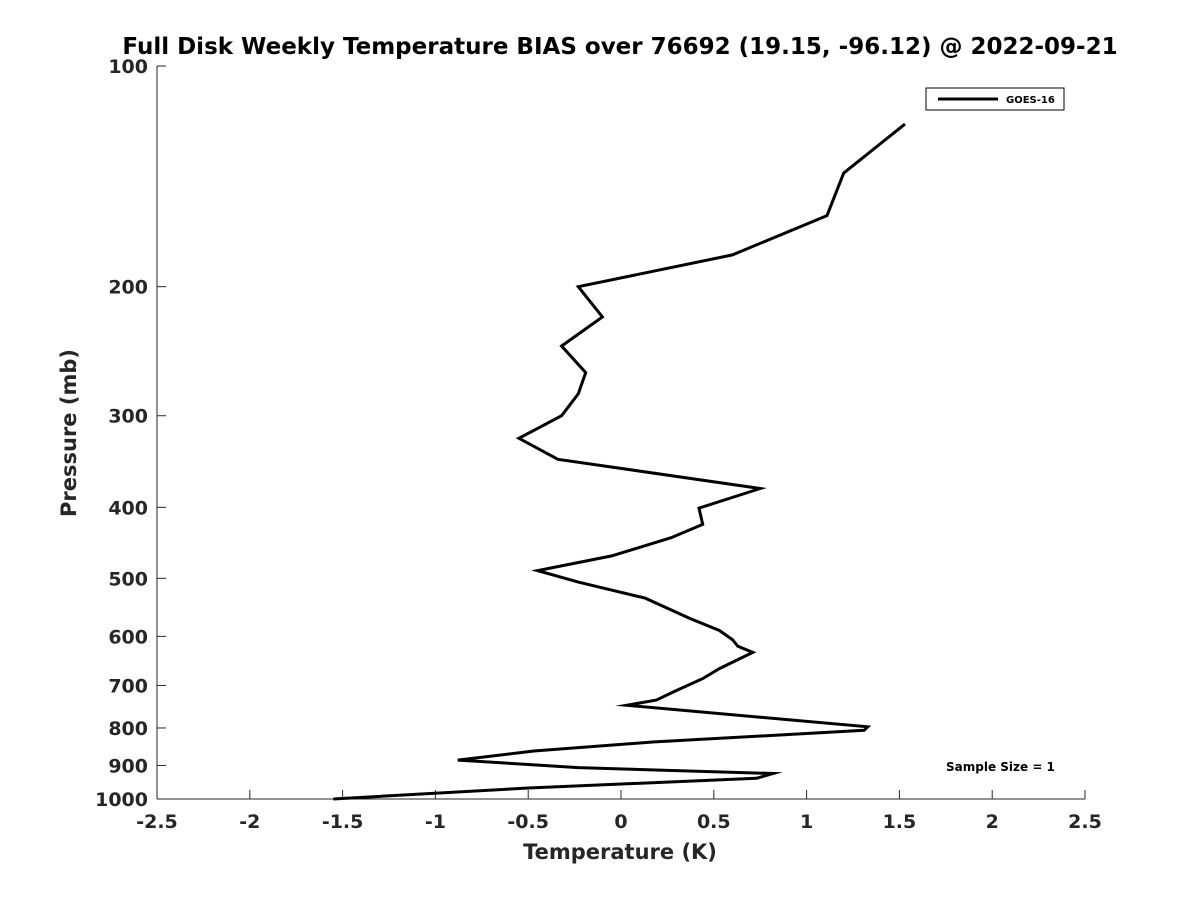  What do you see at coordinates (1085, 822) in the screenshot?
I see `x-tick-label: 2.5` at bounding box center [1085, 822].